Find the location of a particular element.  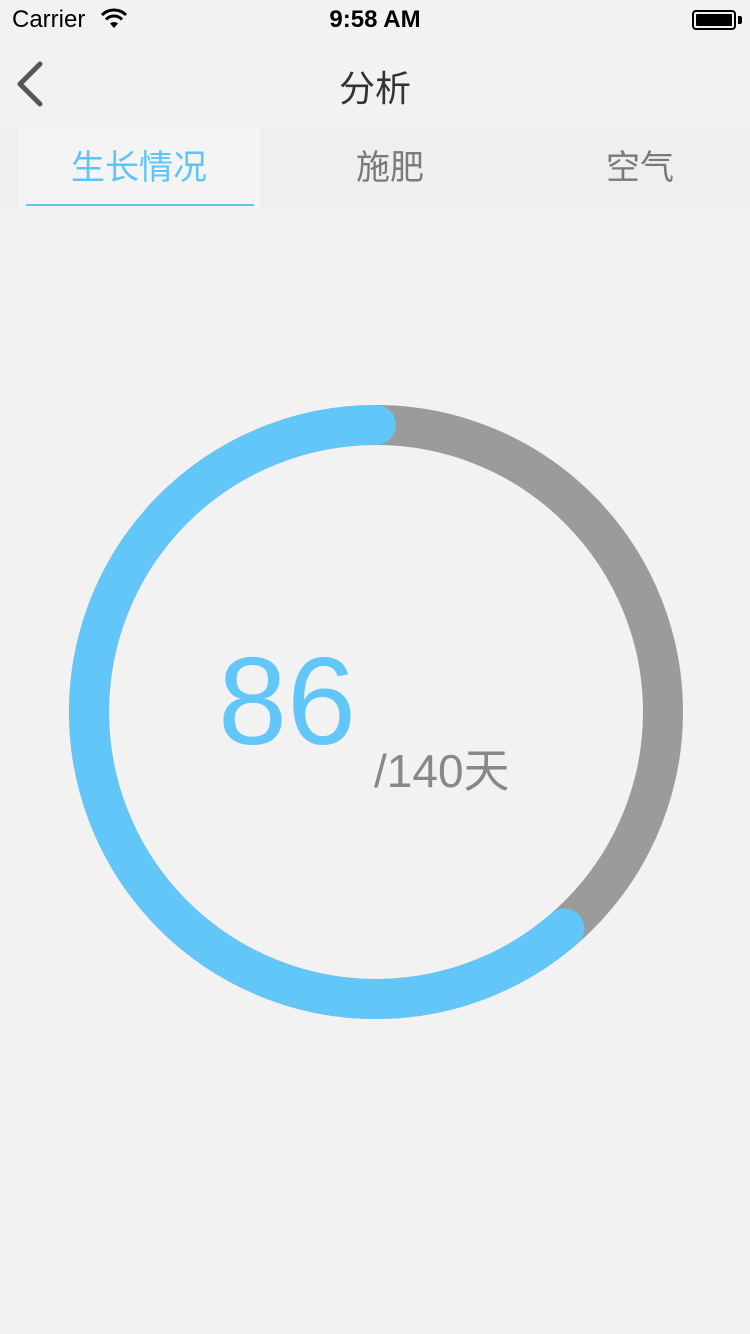

battery-icon is located at coordinates (714, 20).